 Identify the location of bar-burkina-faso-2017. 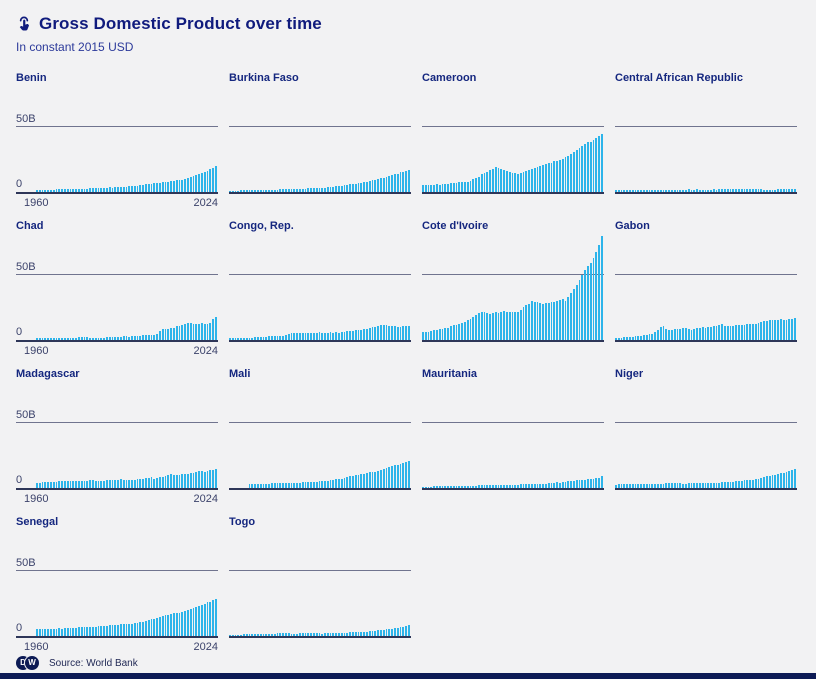
(389, 184).